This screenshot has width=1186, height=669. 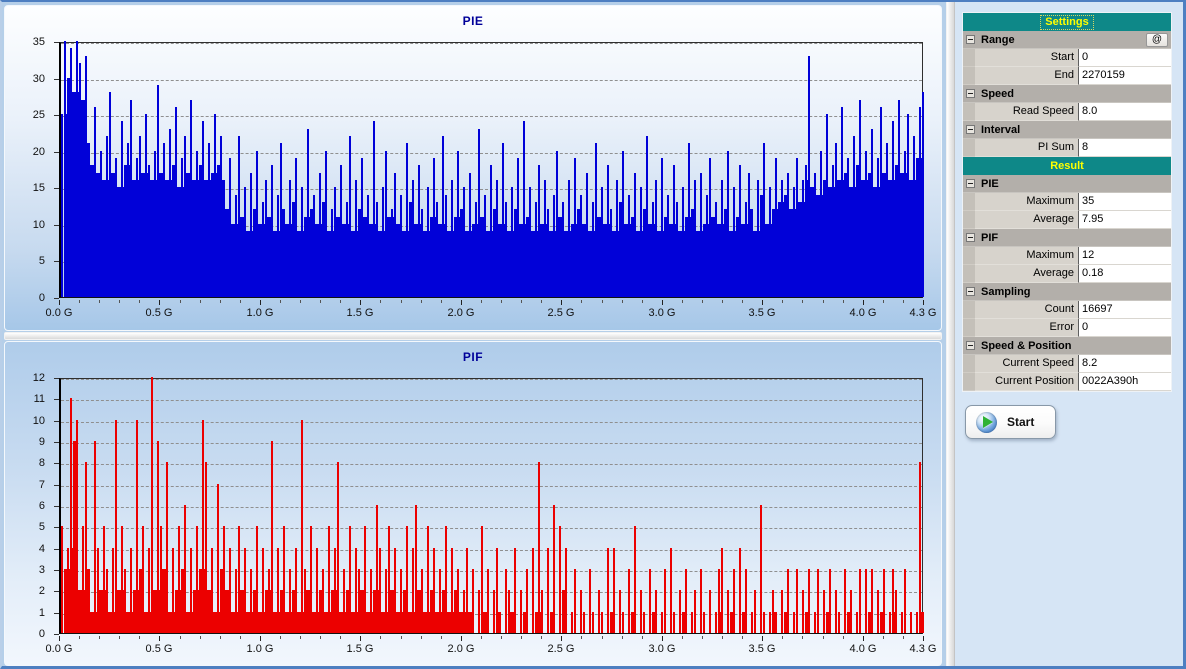 What do you see at coordinates (1067, 292) in the screenshot?
I see `section-row-sampling: Sampling` at bounding box center [1067, 292].